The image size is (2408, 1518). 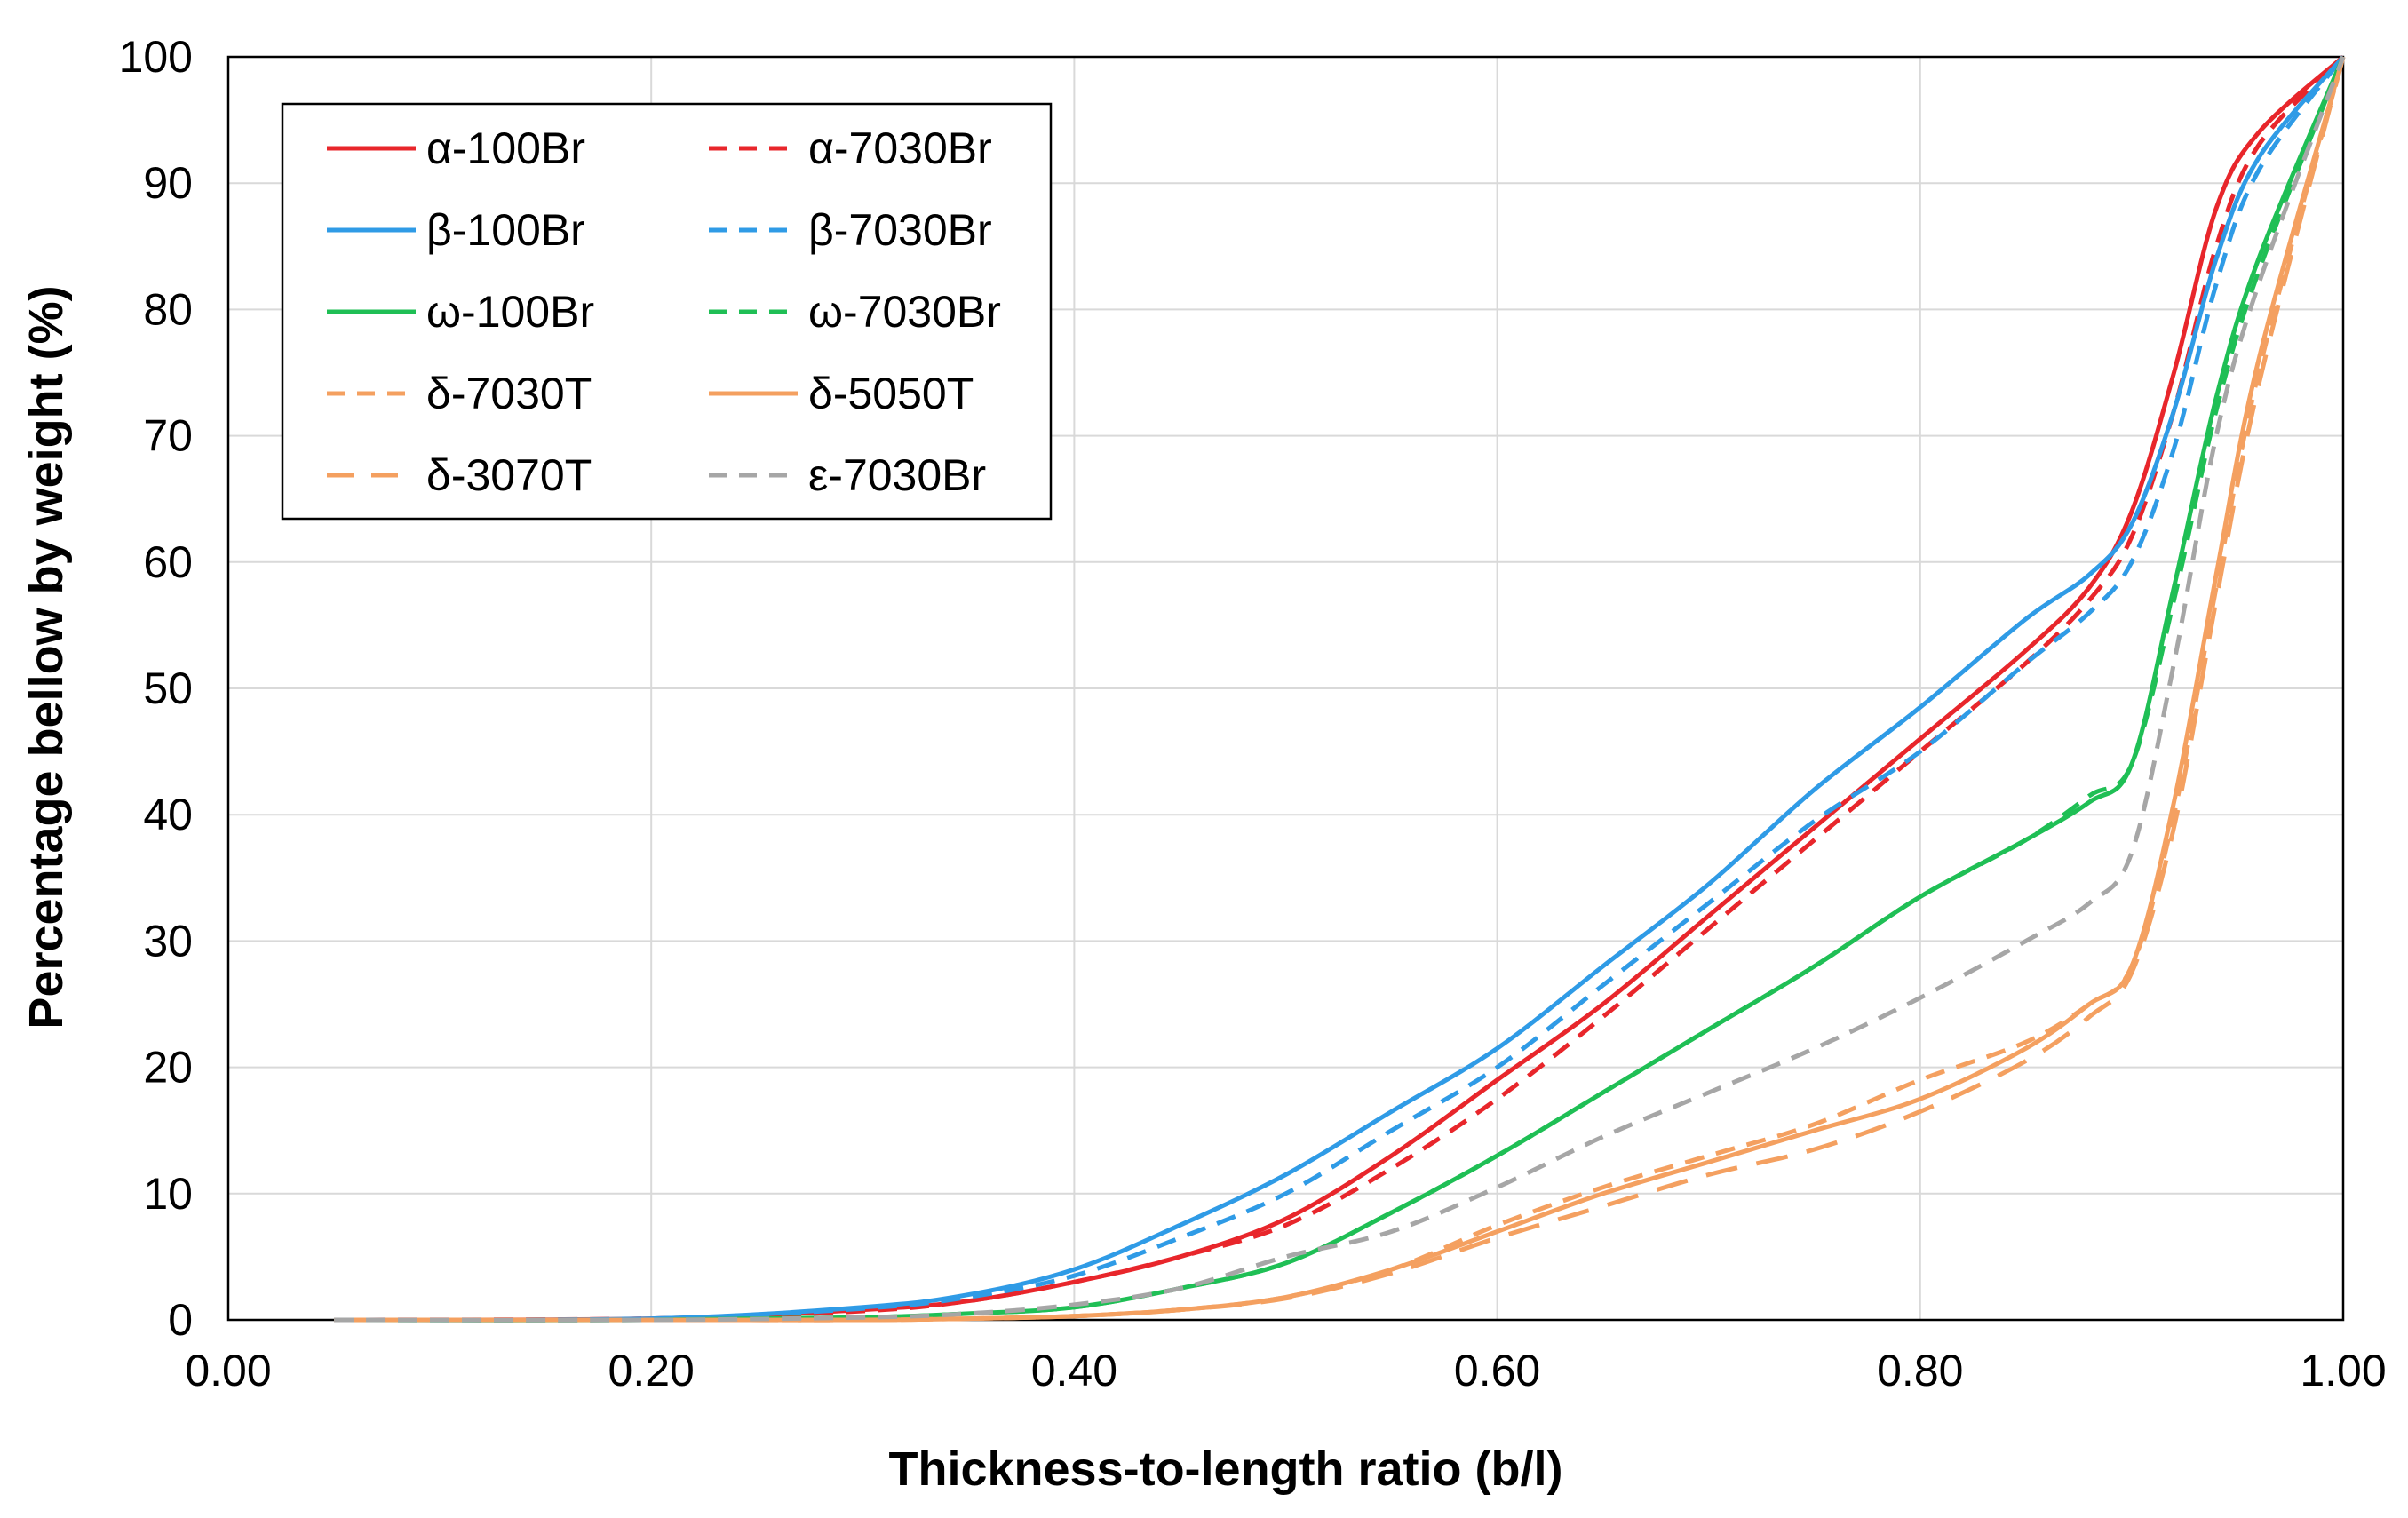 I want to click on legend-label: β-100Br, so click(x=505, y=230).